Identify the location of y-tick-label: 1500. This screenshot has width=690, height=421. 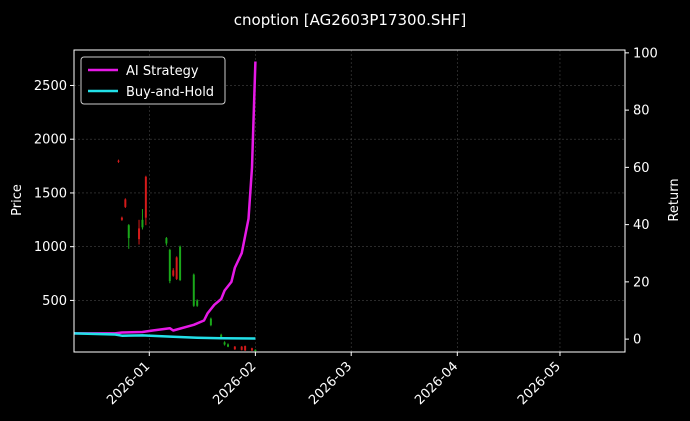
(50, 193).